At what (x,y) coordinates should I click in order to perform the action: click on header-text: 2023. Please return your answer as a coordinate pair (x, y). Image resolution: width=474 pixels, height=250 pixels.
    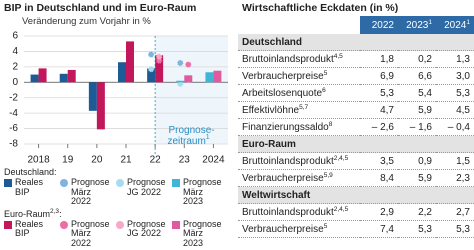
    Looking at the image, I should click on (417, 25).